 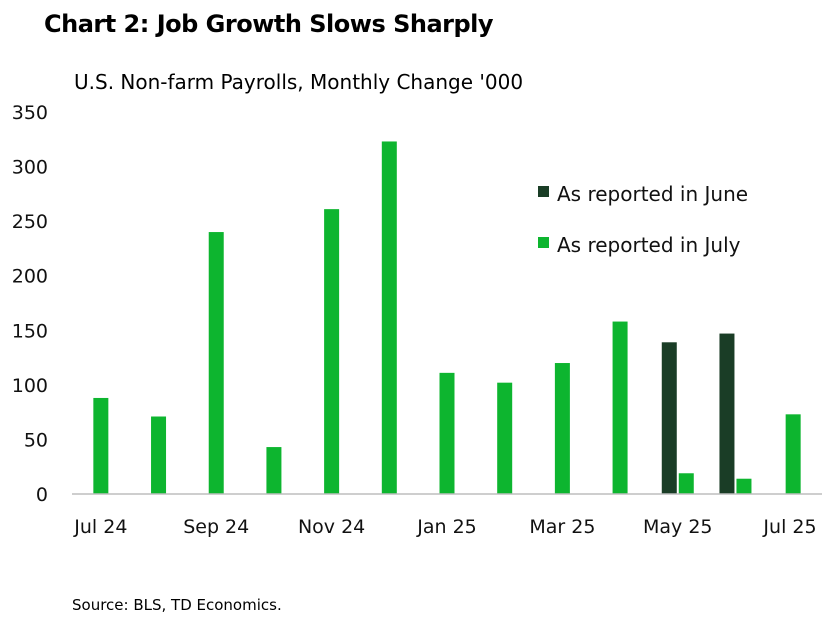 What do you see at coordinates (562, 527) in the screenshot?
I see `x-tick-label: Mar 25` at bounding box center [562, 527].